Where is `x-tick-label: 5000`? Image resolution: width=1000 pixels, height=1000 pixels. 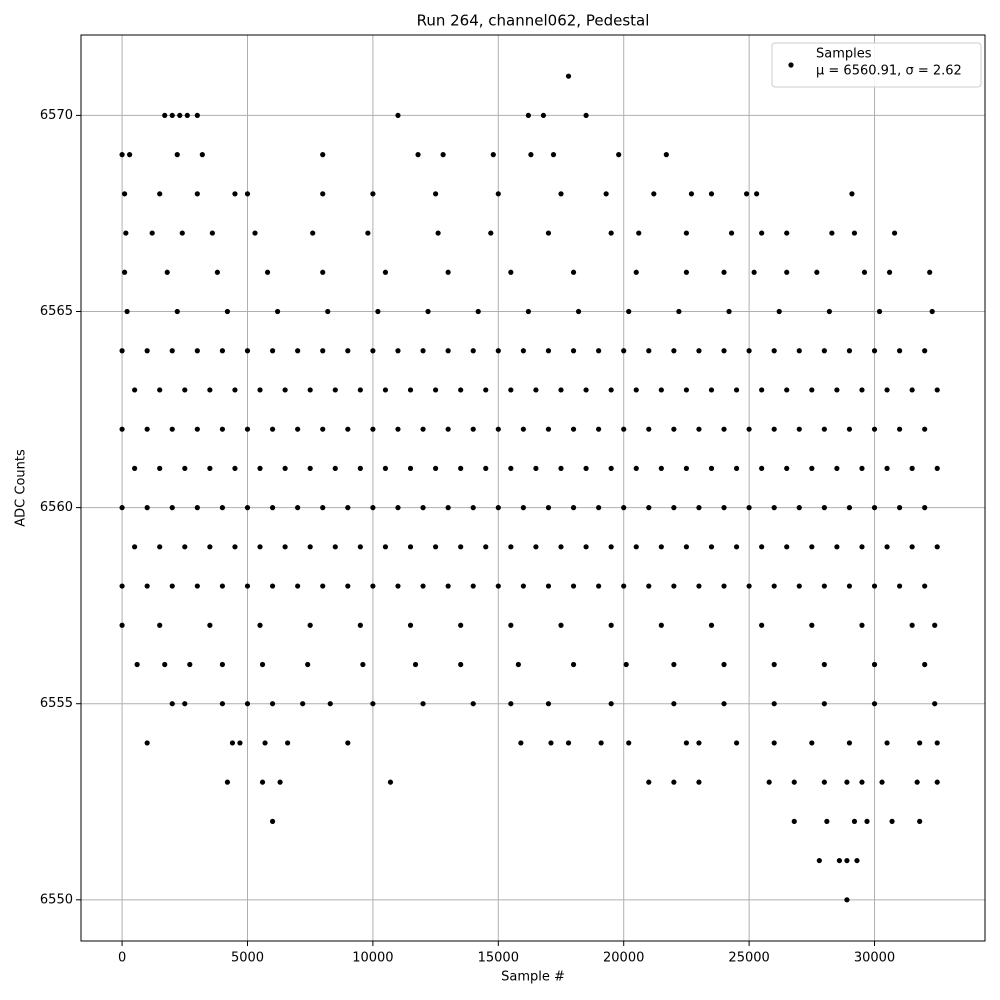
x-tick-label: 5000 is located at coordinates (247, 958).